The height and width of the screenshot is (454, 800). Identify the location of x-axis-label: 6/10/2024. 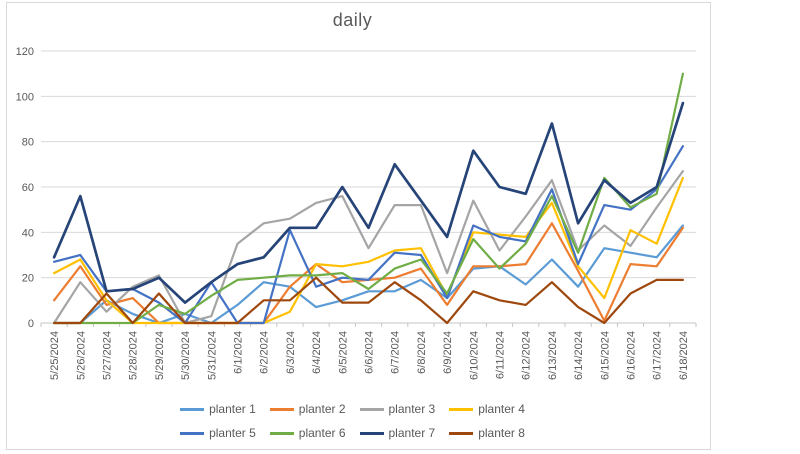
(474, 355).